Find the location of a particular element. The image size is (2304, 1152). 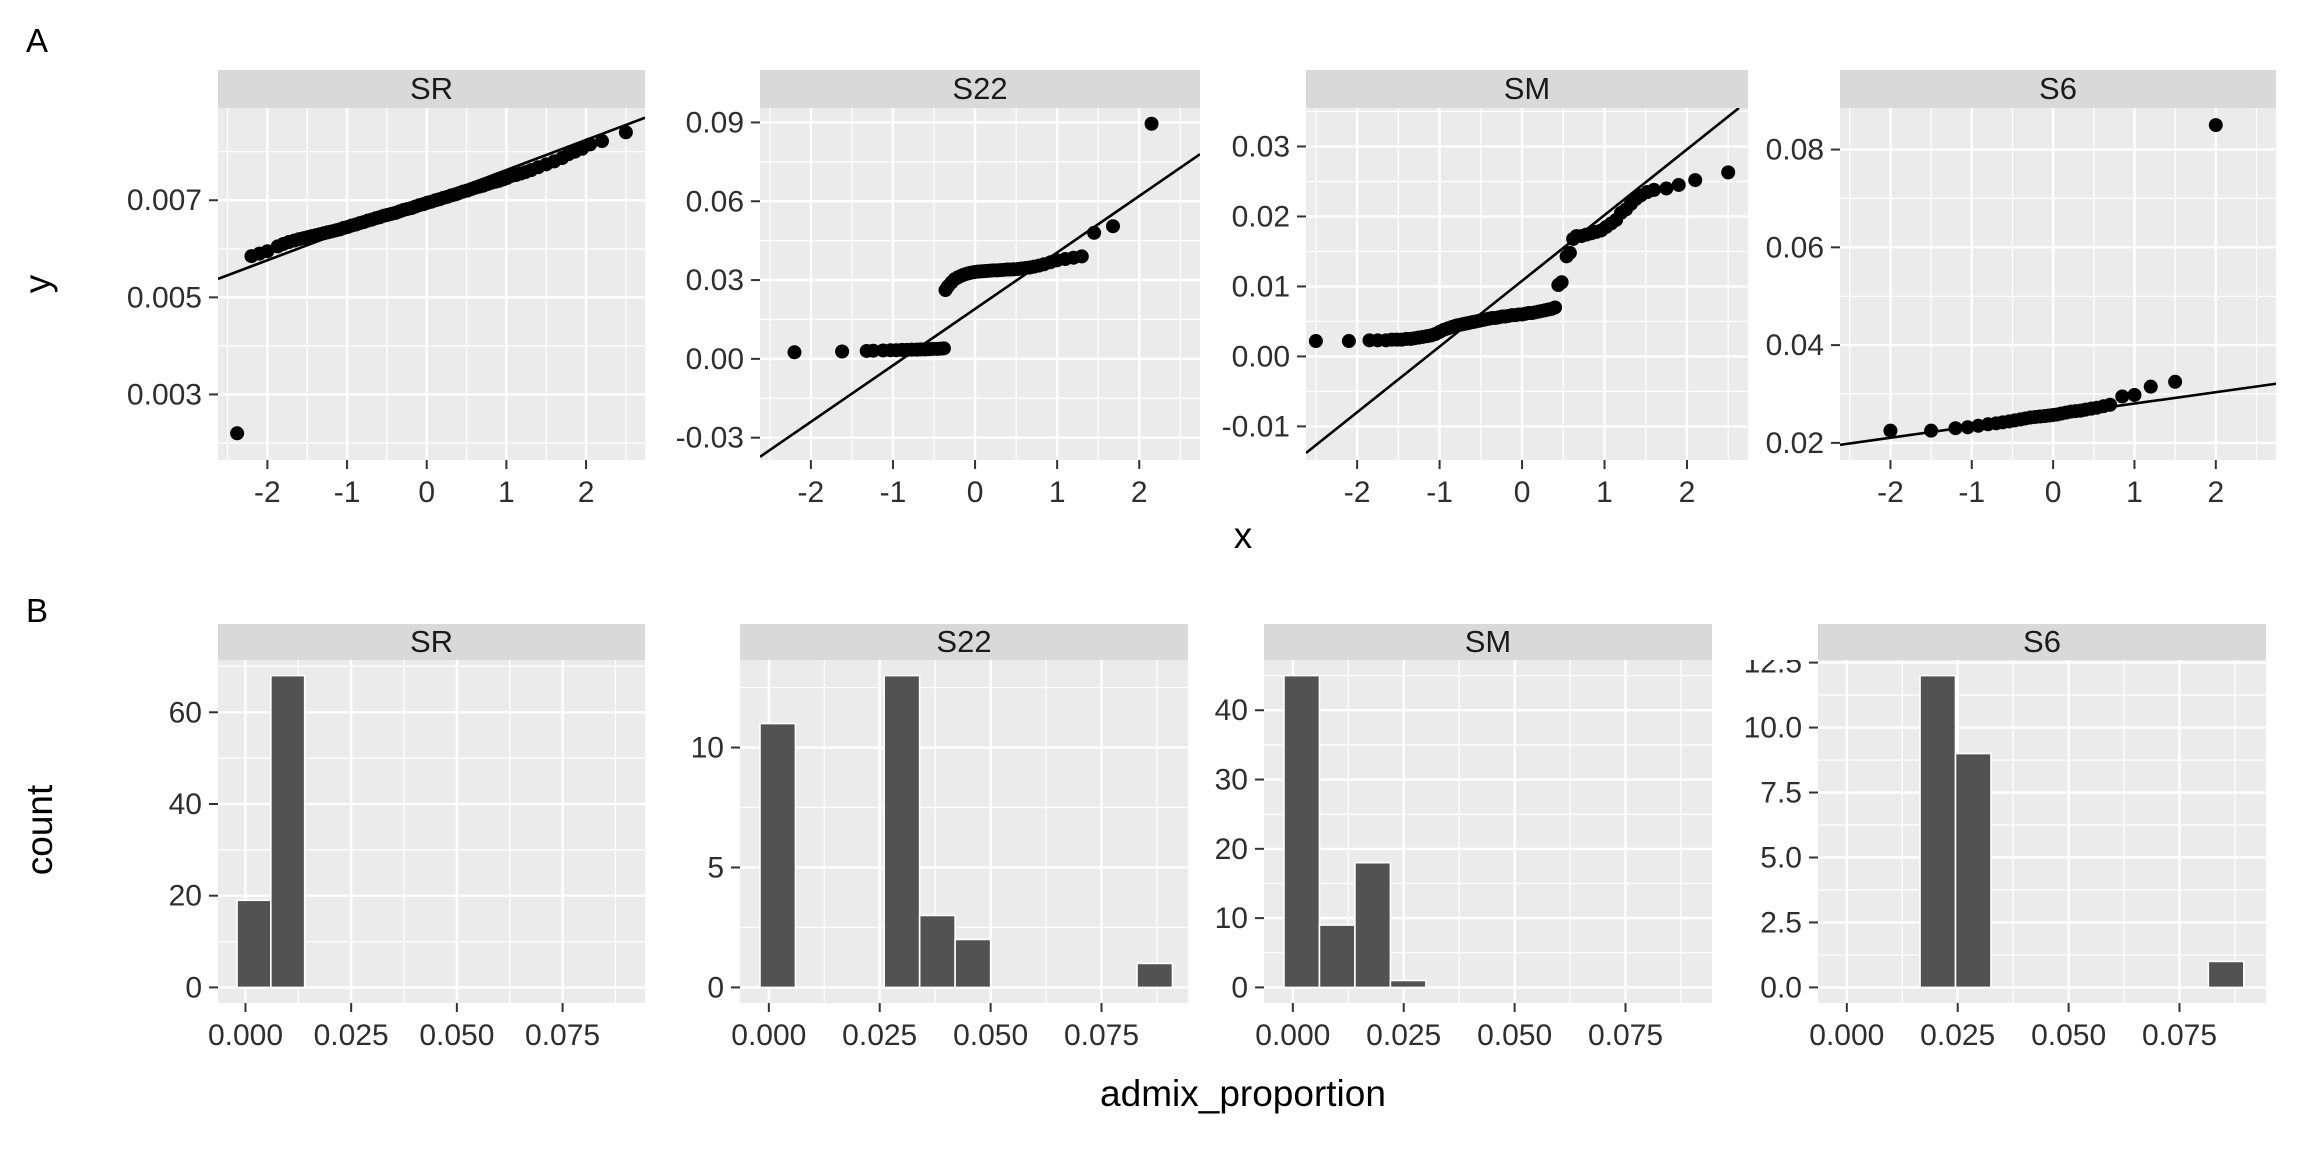

y-axis-title-row-a: y is located at coordinates (37, 284).